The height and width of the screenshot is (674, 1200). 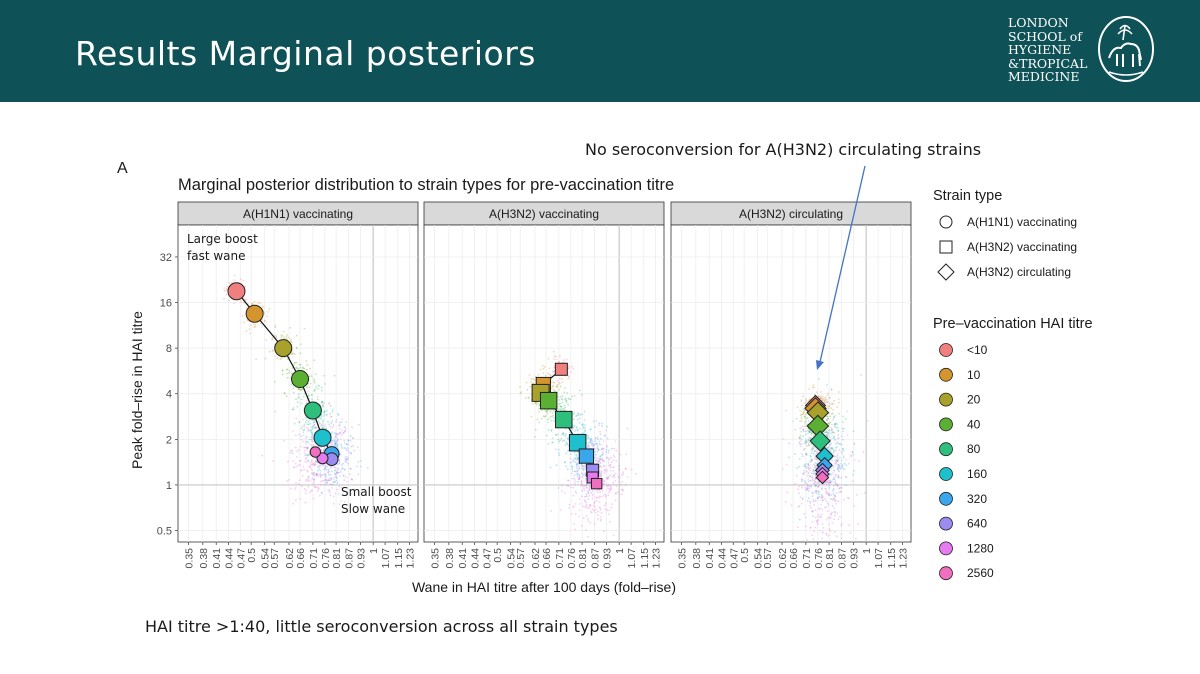 I want to click on x-tick-label: 0.93, so click(x=854, y=558).